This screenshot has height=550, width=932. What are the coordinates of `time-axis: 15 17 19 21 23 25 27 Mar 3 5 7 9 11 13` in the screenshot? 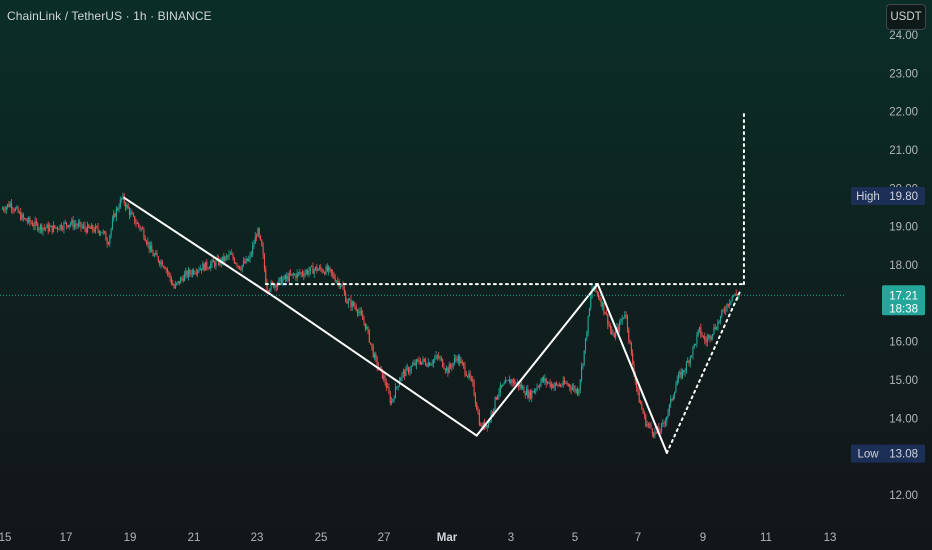 It's located at (418, 538).